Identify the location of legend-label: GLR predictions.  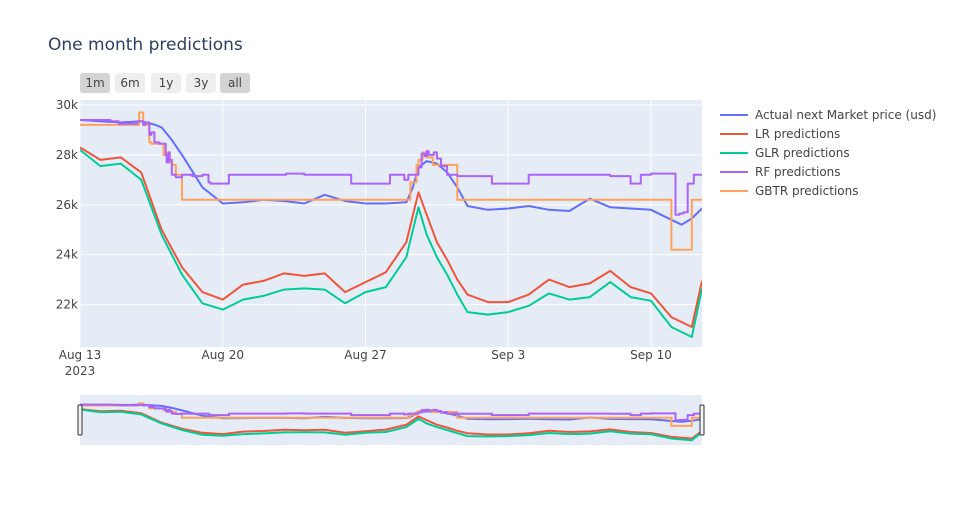
(802, 153).